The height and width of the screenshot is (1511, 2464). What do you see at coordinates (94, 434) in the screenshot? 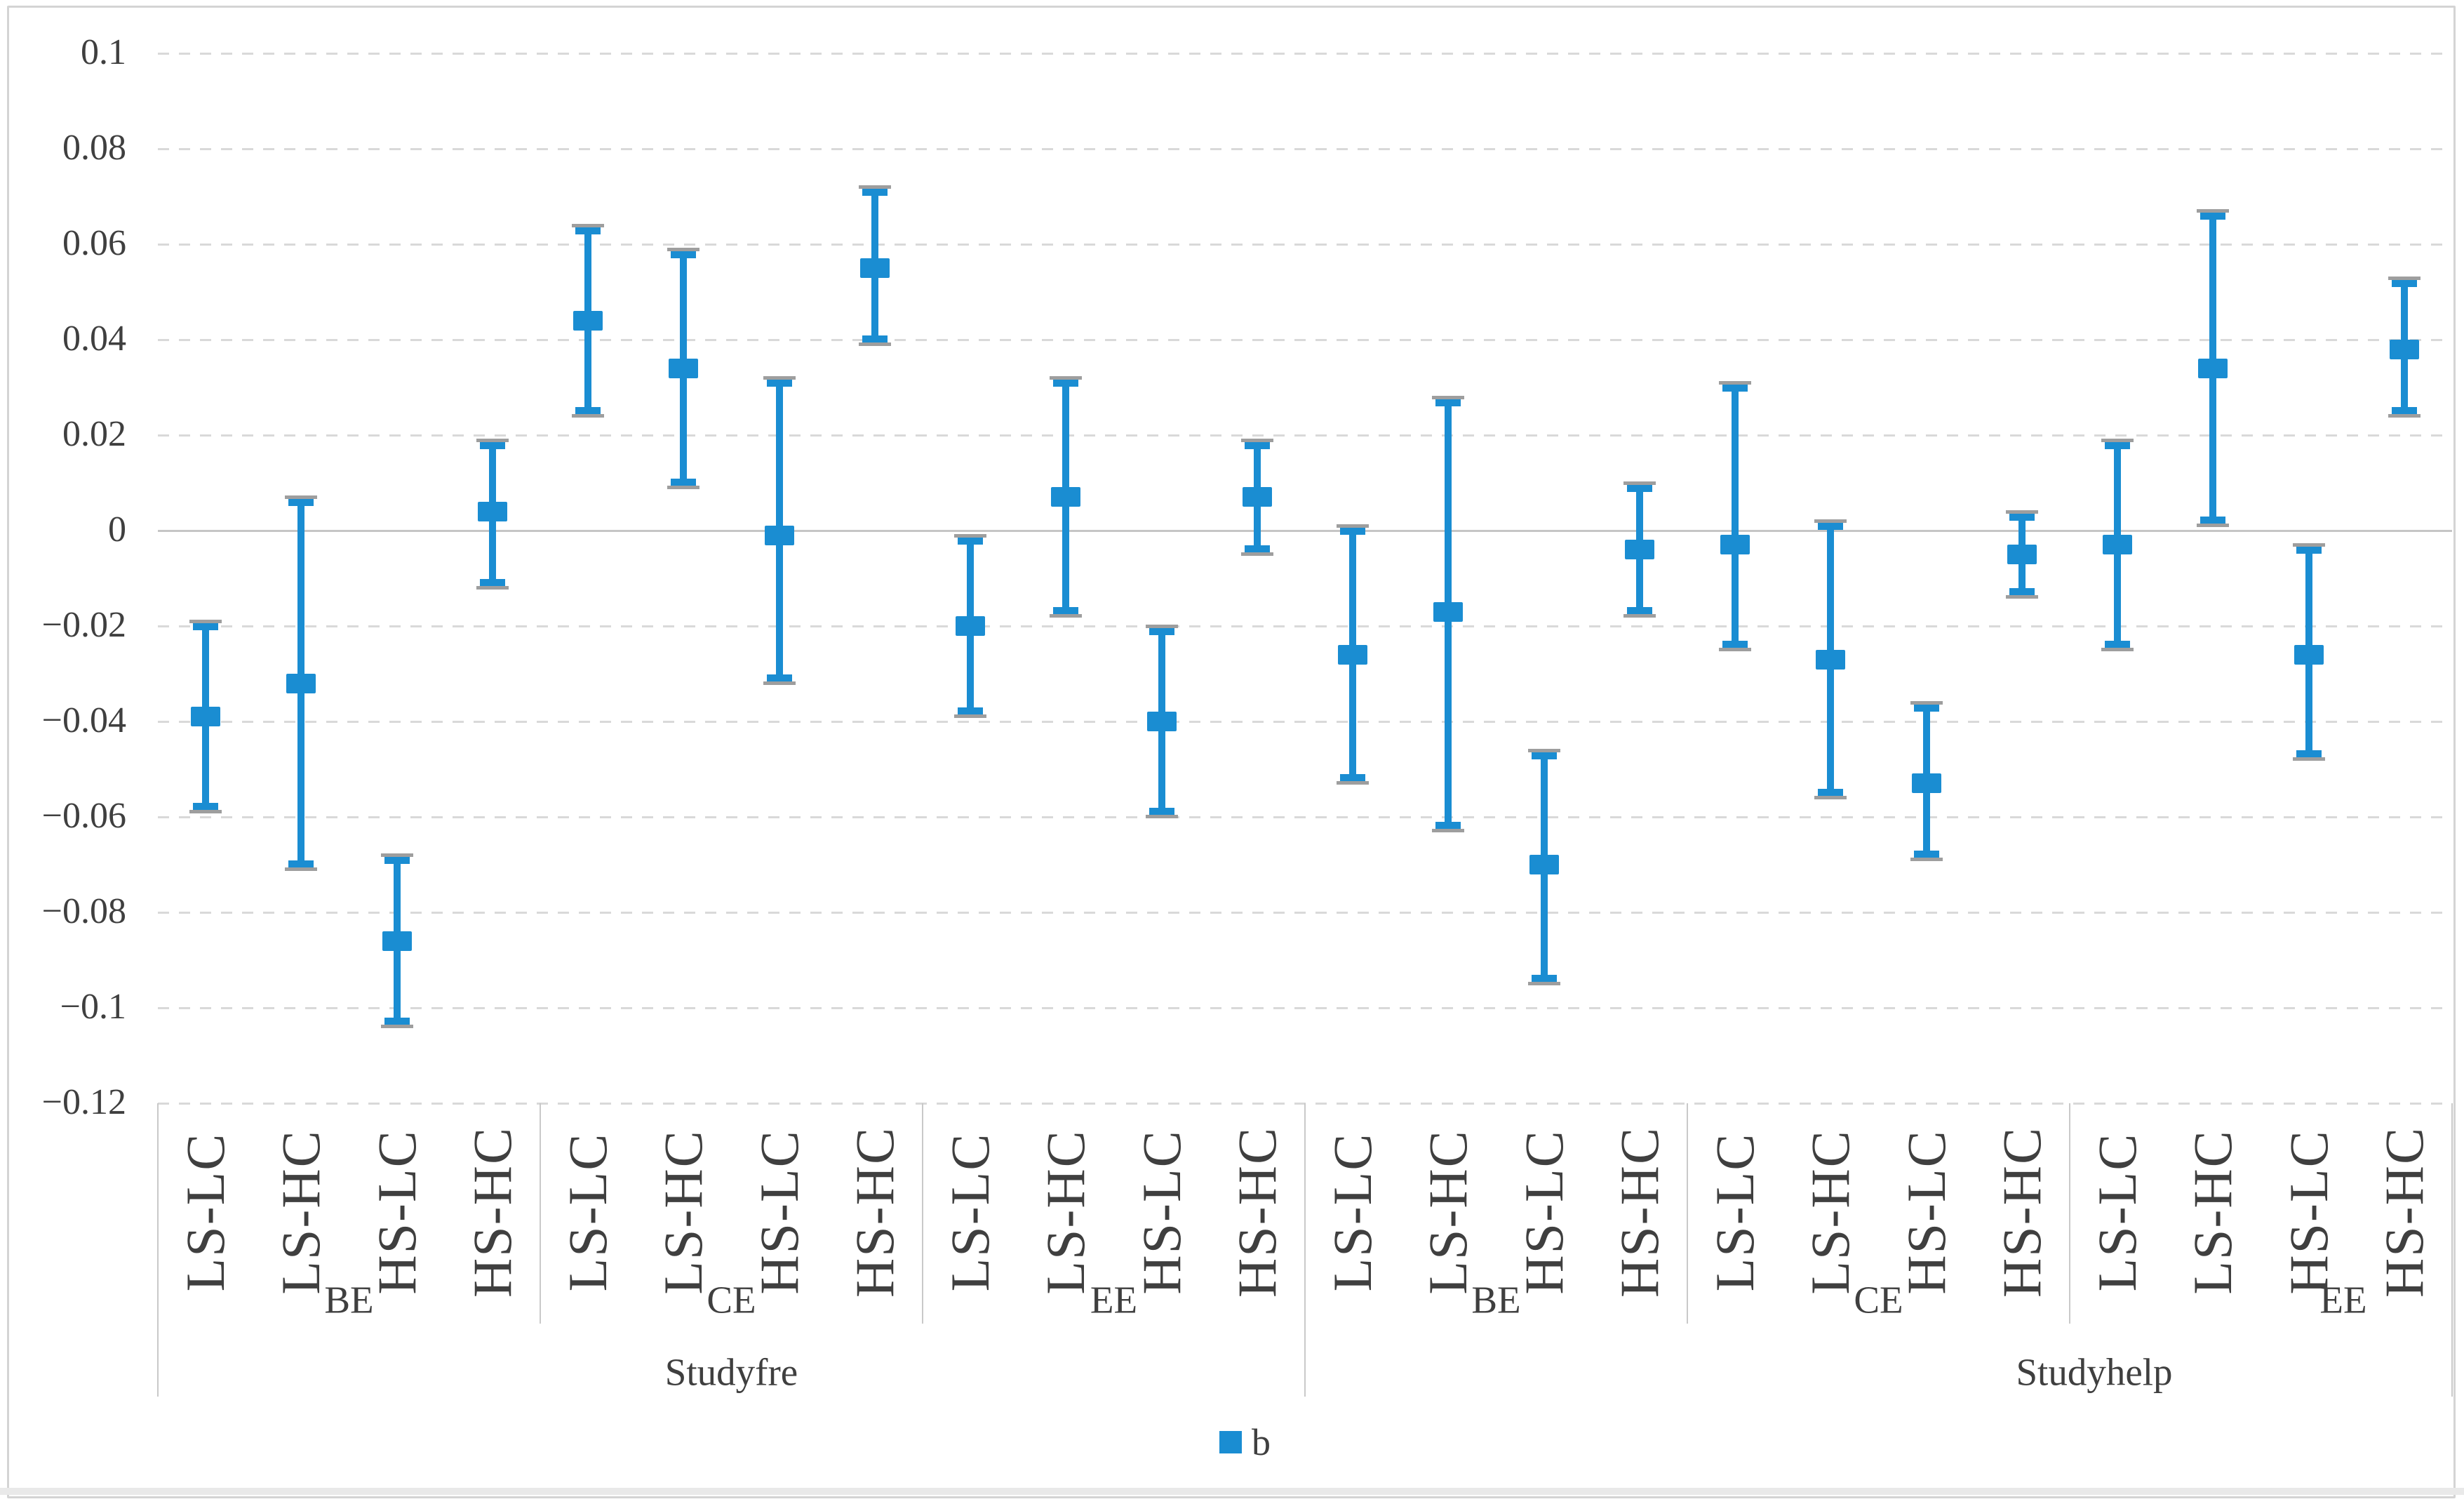
I see `y-axis-tick-label: 0.02` at bounding box center [94, 434].